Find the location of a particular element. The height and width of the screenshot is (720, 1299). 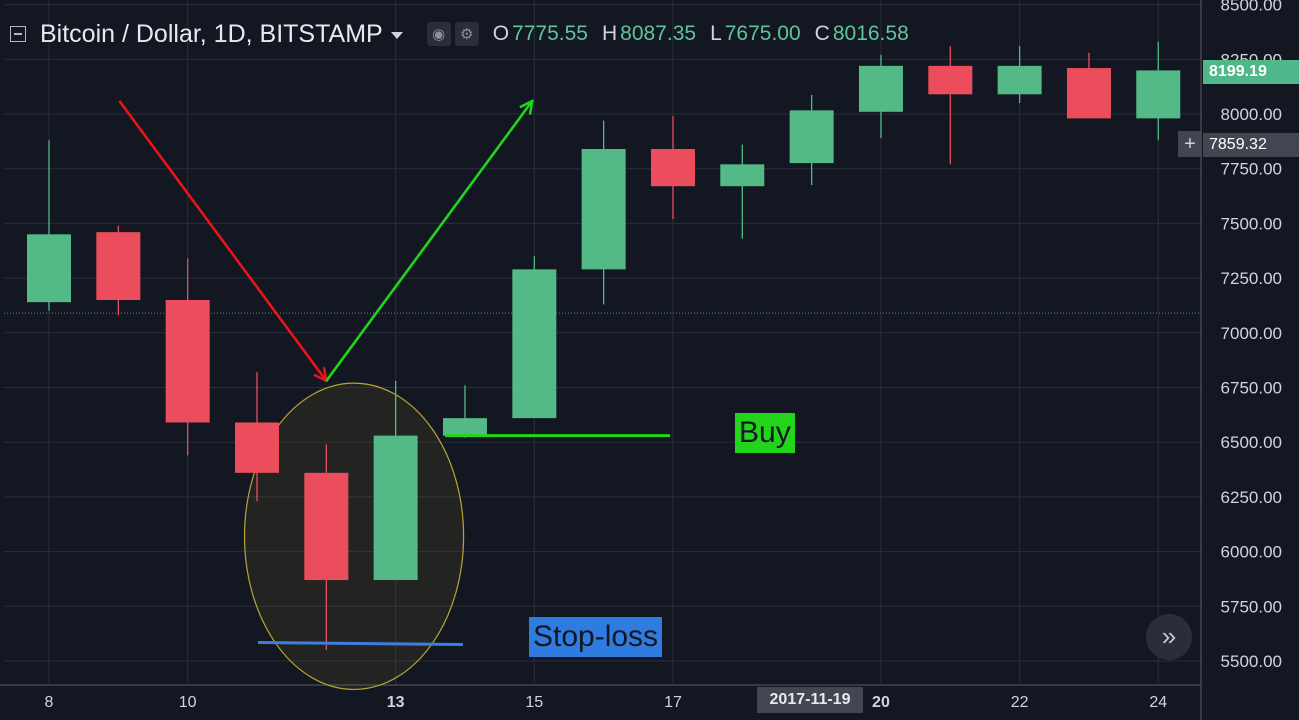

y-tick-label: 5750.00 is located at coordinates (1251, 606).